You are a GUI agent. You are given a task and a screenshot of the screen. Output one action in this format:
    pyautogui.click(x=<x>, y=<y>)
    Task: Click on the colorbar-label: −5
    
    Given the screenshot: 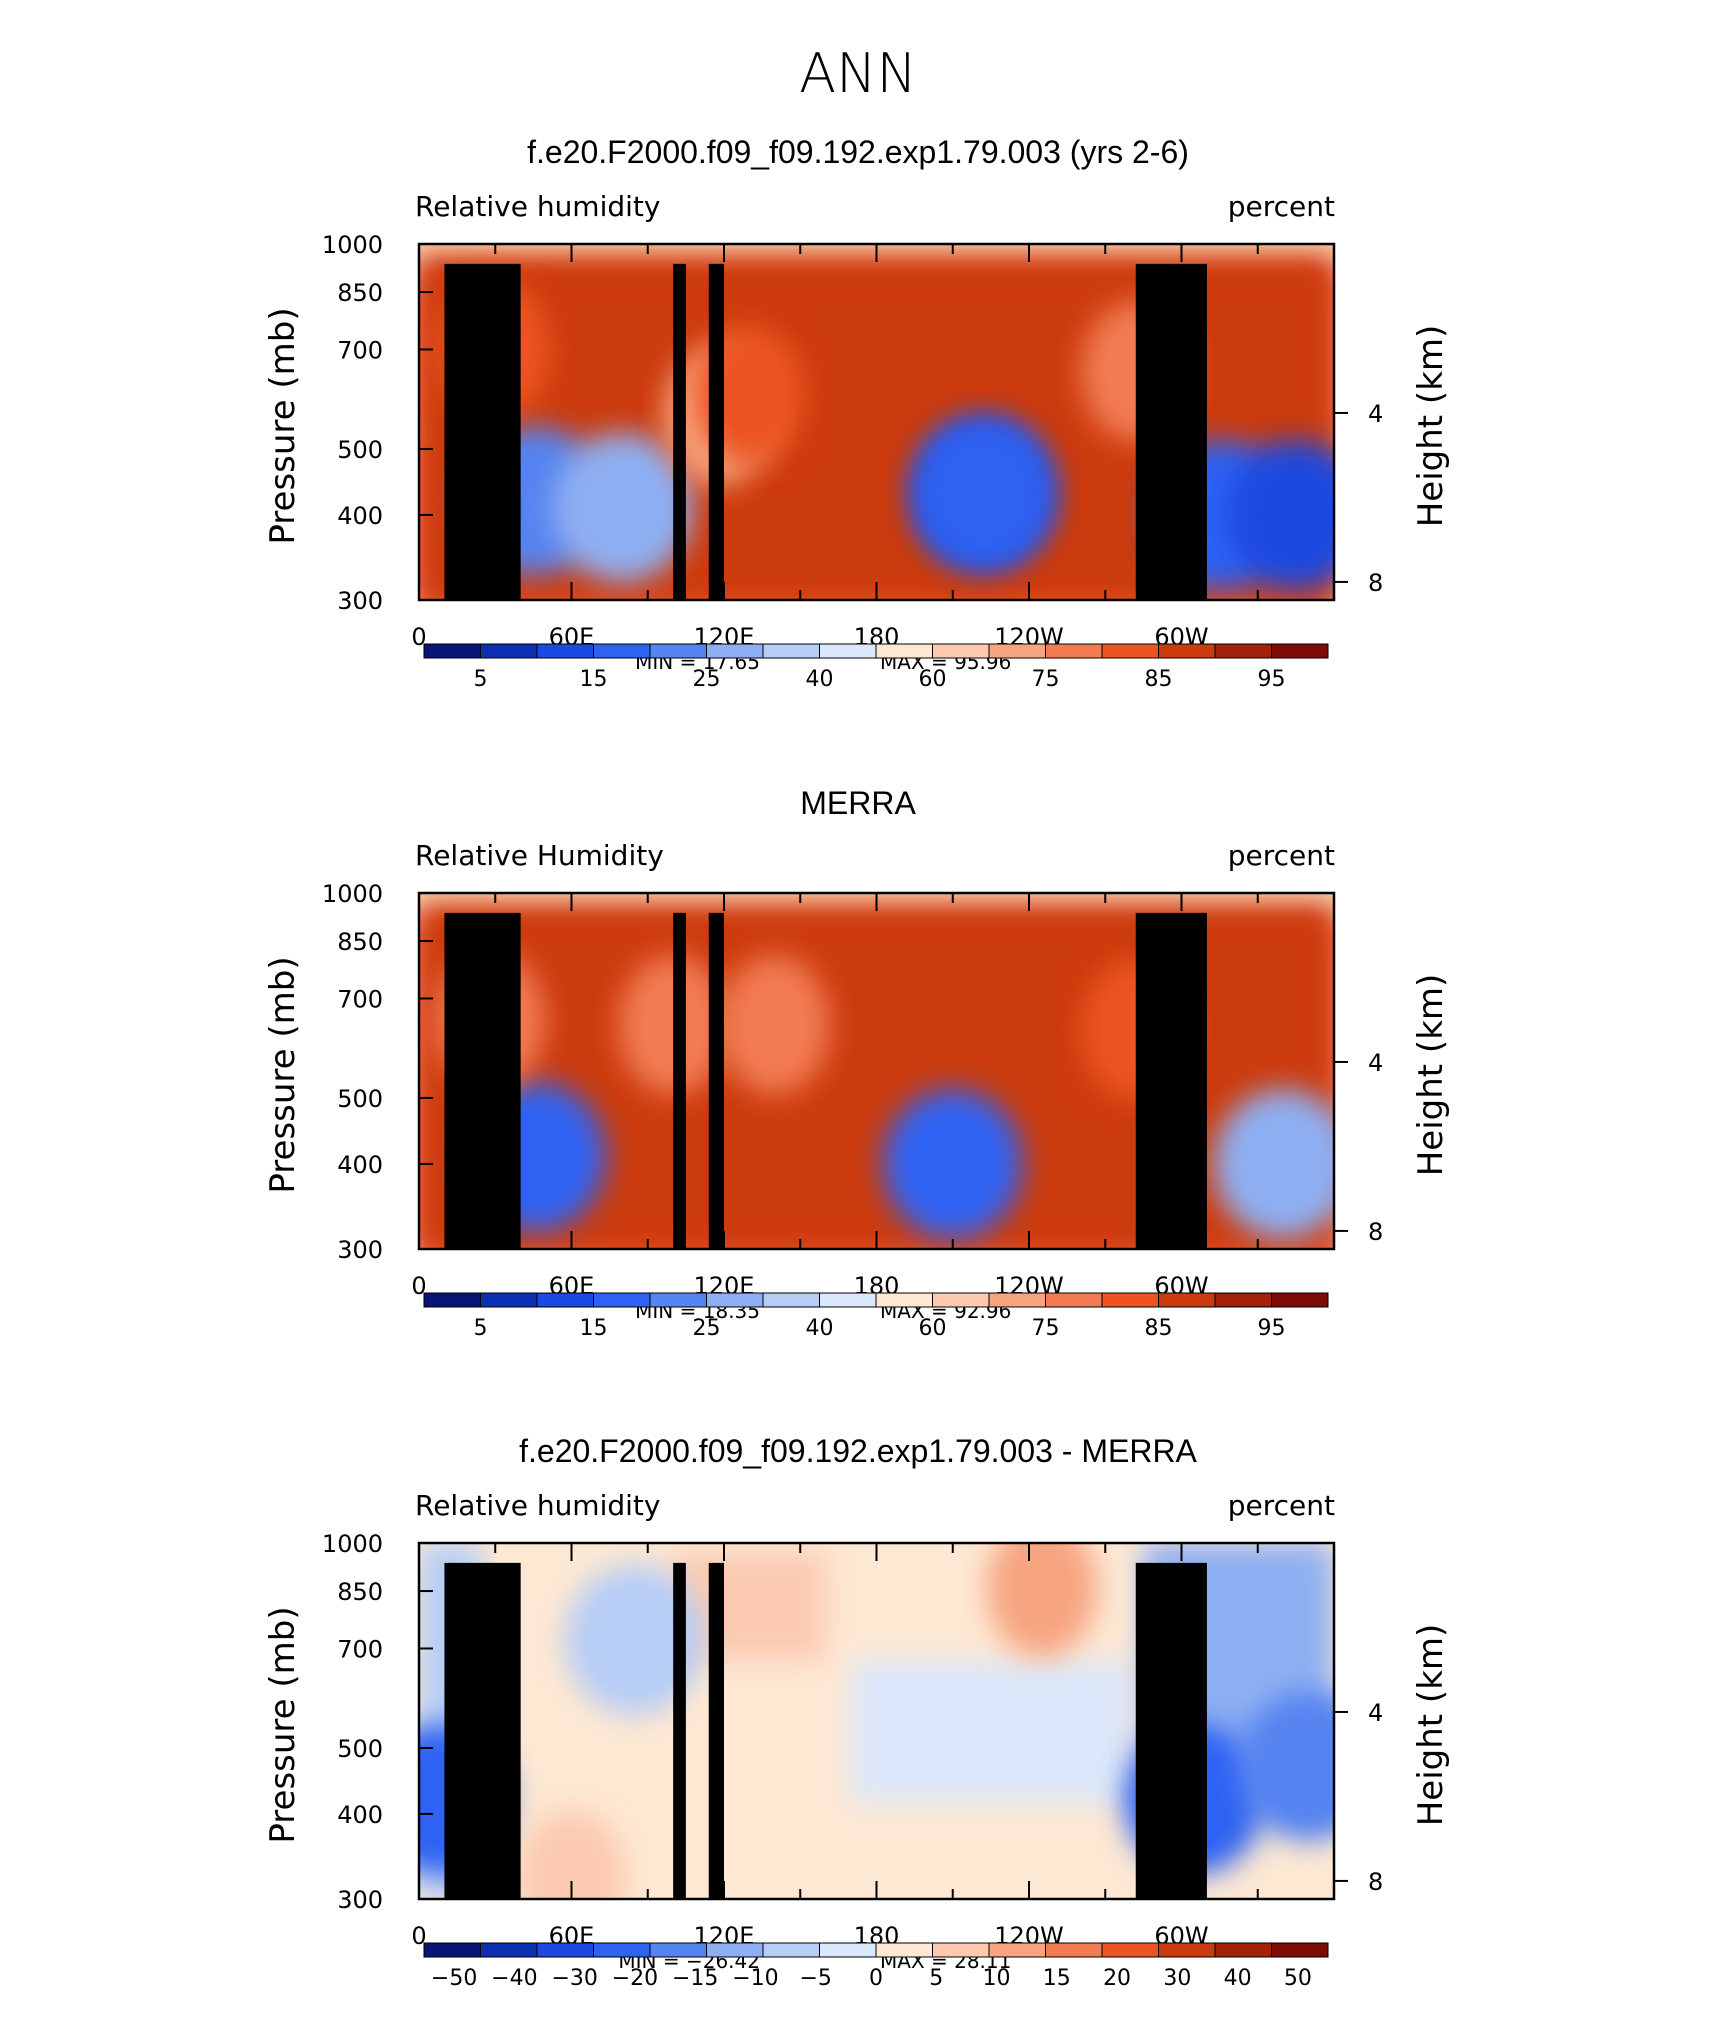 What is the action you would take?
    pyautogui.click(x=816, y=1978)
    